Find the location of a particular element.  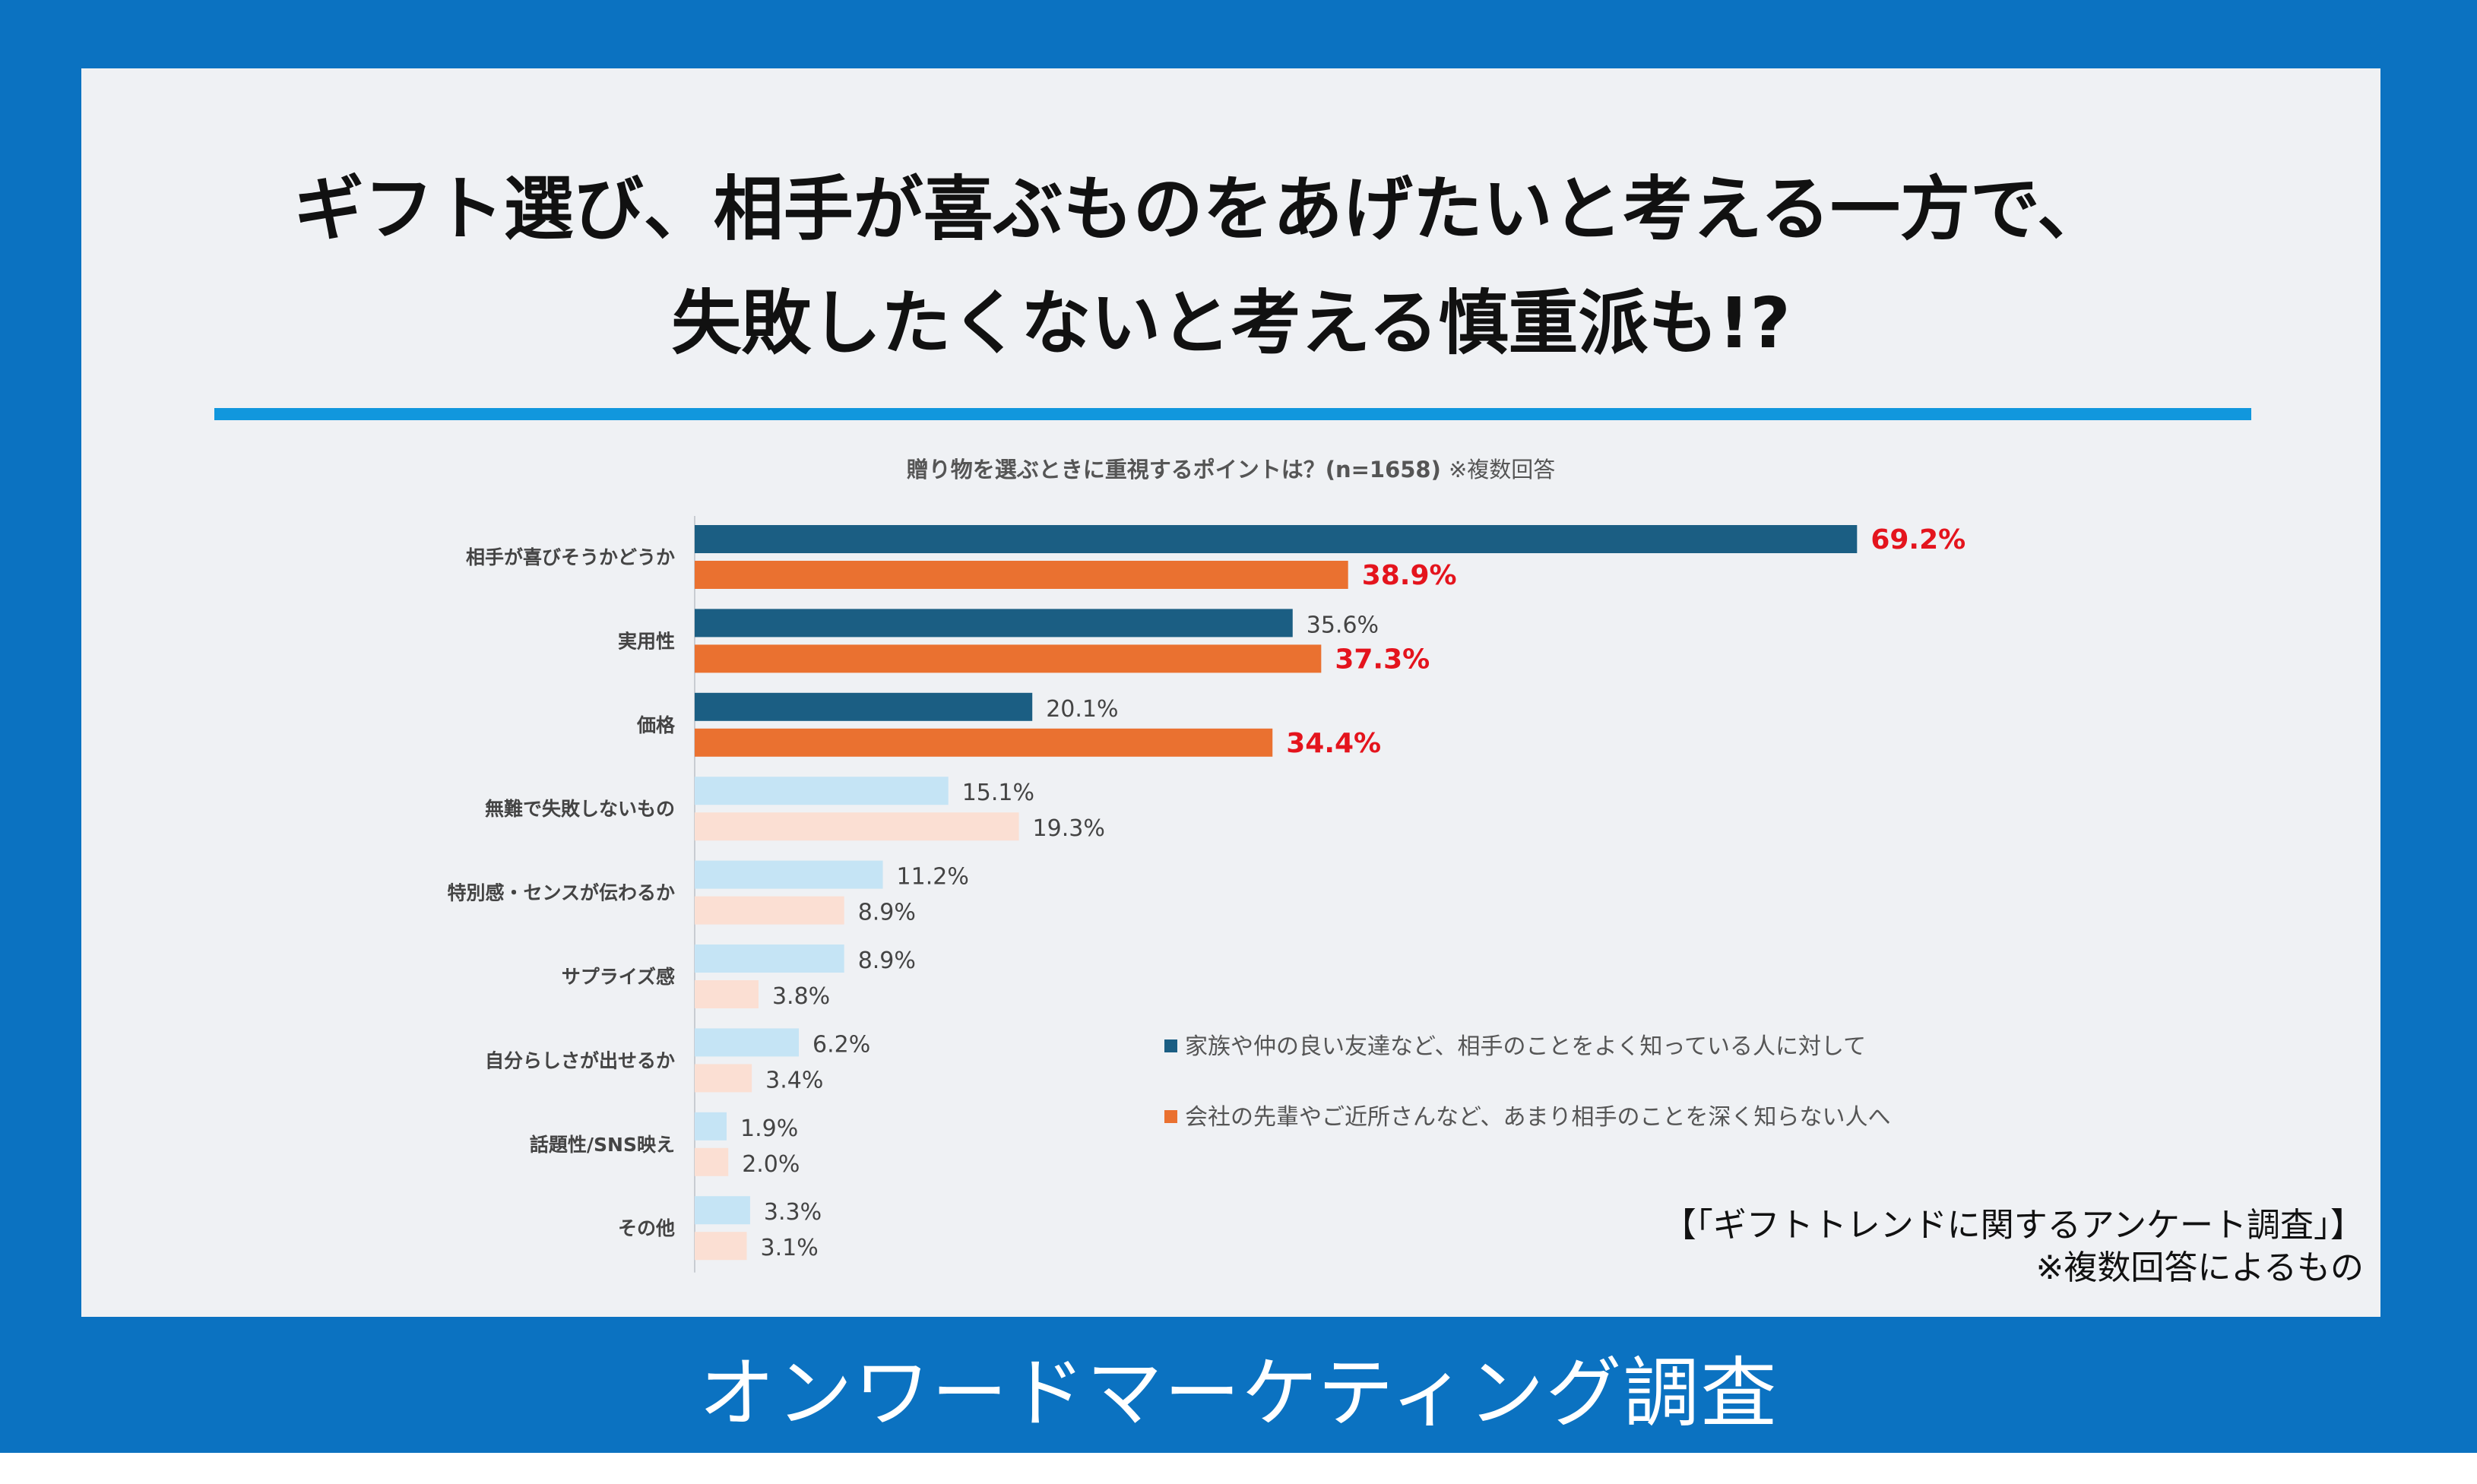

headline-line-1: ギフト選び、相手が喜ぶものをあげたいと考える一方で、 is located at coordinates (1200, 209).